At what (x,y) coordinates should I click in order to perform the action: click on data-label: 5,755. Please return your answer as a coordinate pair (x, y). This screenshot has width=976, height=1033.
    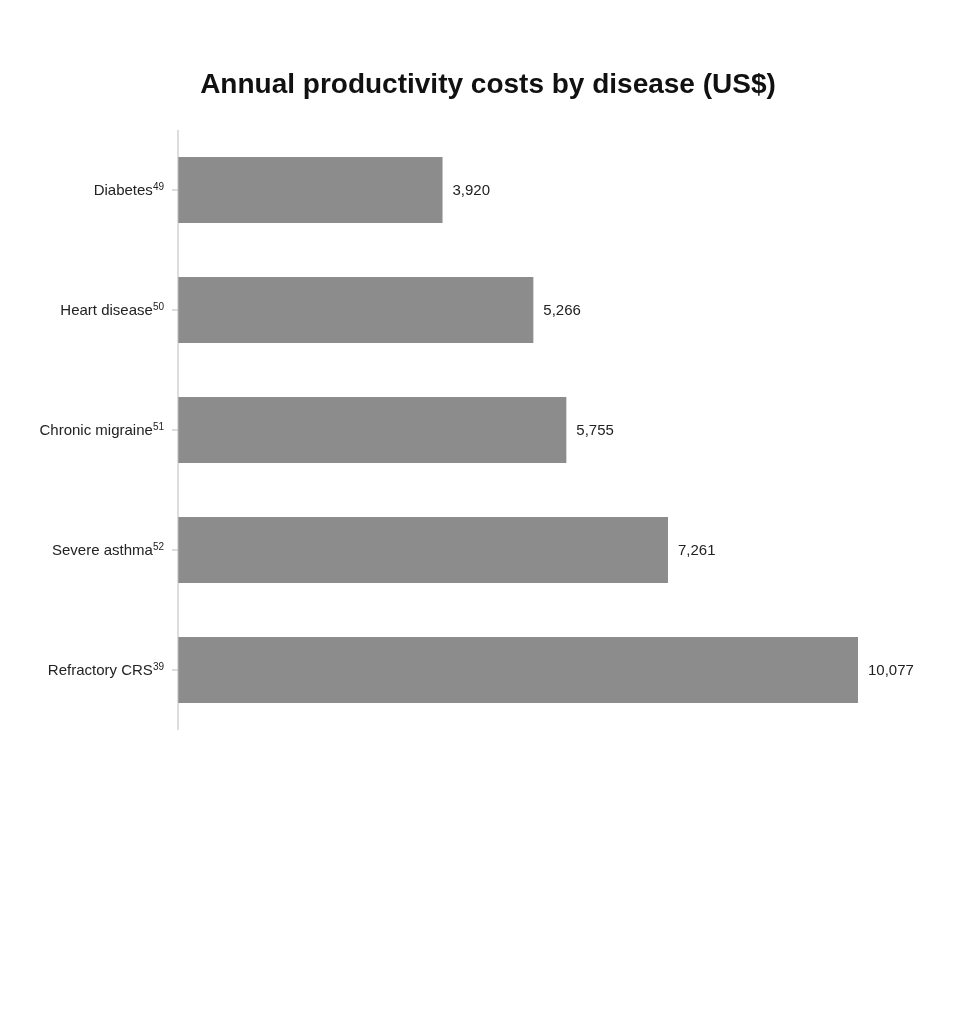
    Looking at the image, I should click on (595, 430).